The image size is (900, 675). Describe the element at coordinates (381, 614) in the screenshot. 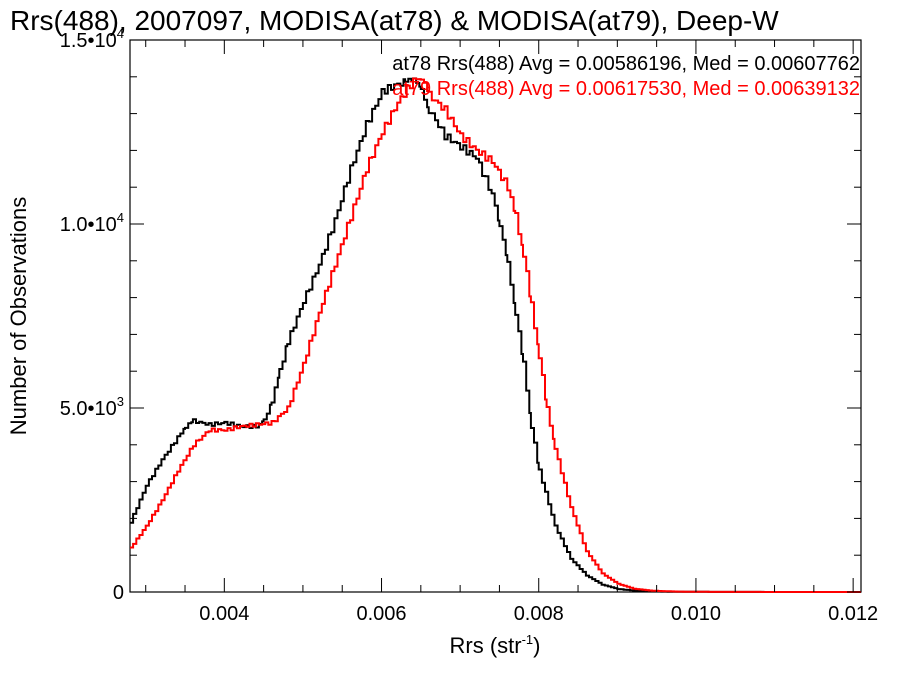

I see `x-tick-label: 0.006` at that location.